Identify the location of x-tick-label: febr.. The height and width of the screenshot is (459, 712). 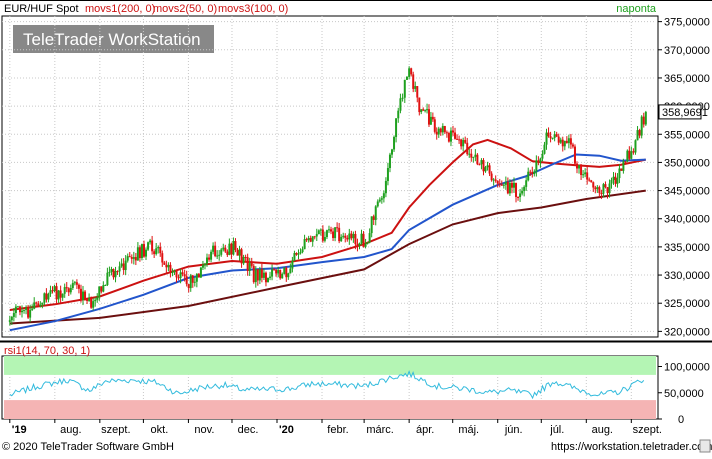
(337, 430).